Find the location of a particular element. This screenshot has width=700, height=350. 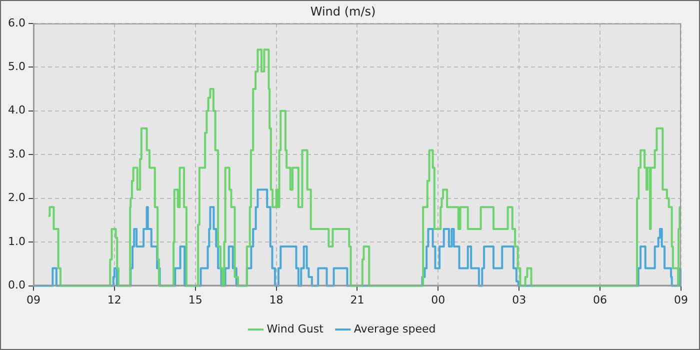

x-tick-label: 00 is located at coordinates (438, 299).